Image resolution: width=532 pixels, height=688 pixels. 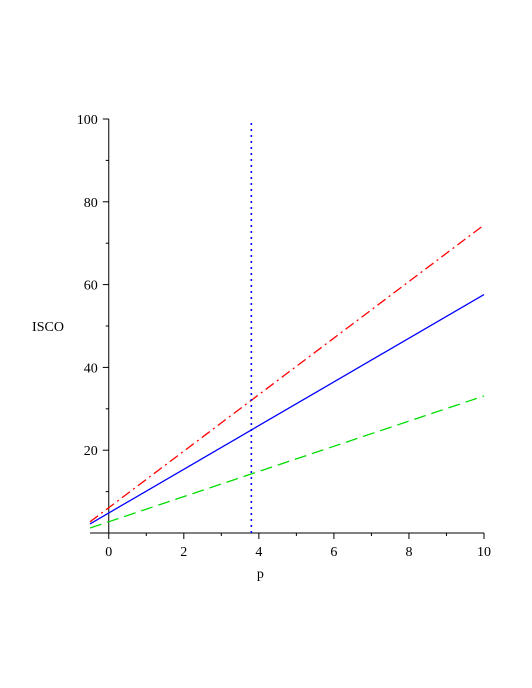 What do you see at coordinates (484, 552) in the screenshot?
I see `x-tick-label: 10` at bounding box center [484, 552].